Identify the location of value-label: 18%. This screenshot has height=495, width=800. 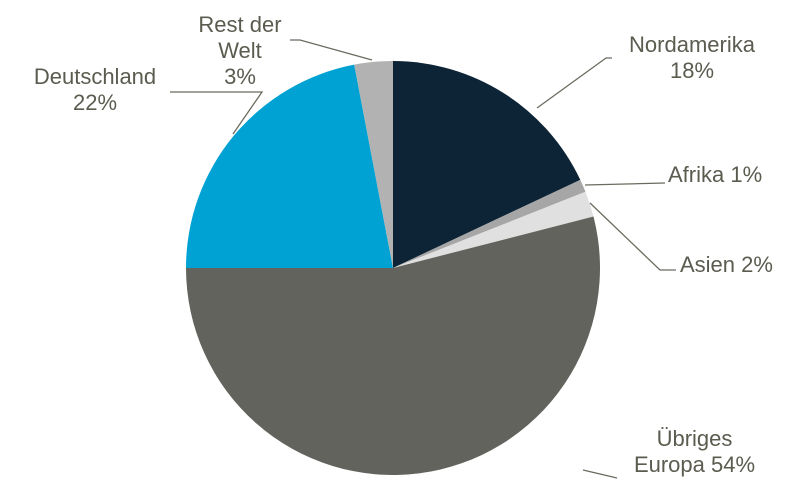
(692, 70).